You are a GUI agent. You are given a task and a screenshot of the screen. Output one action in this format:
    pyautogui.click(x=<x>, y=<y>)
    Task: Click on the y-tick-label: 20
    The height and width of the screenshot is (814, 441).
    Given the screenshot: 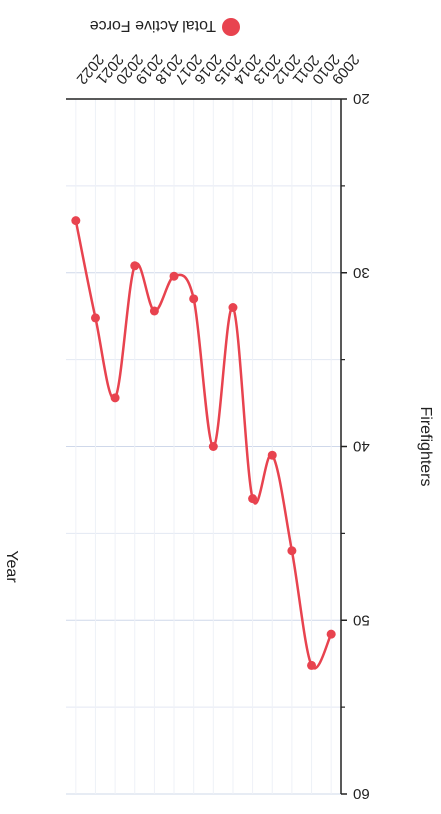 What is the action you would take?
    pyautogui.click(x=361, y=98)
    